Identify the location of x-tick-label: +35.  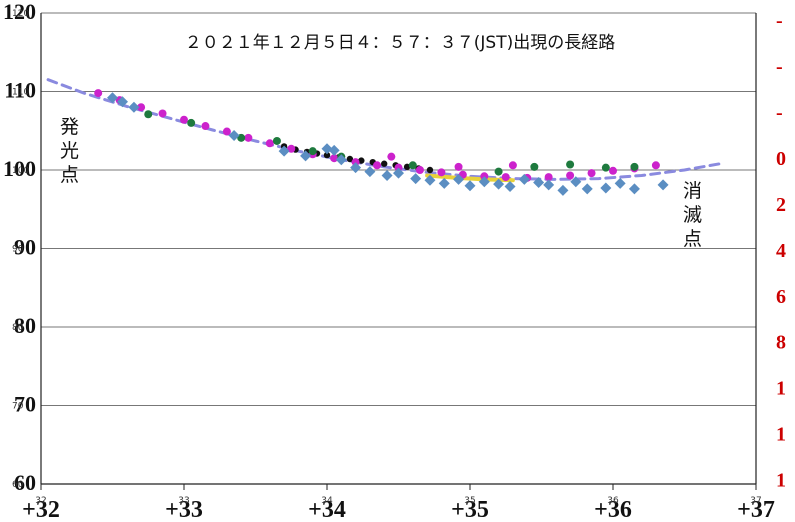
(470, 509).